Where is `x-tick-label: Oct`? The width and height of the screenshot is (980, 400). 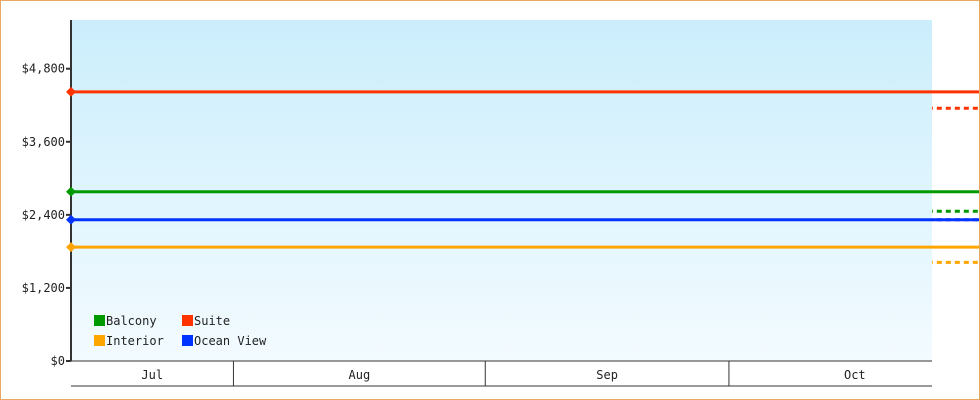
x-tick-label: Oct is located at coordinates (855, 375).